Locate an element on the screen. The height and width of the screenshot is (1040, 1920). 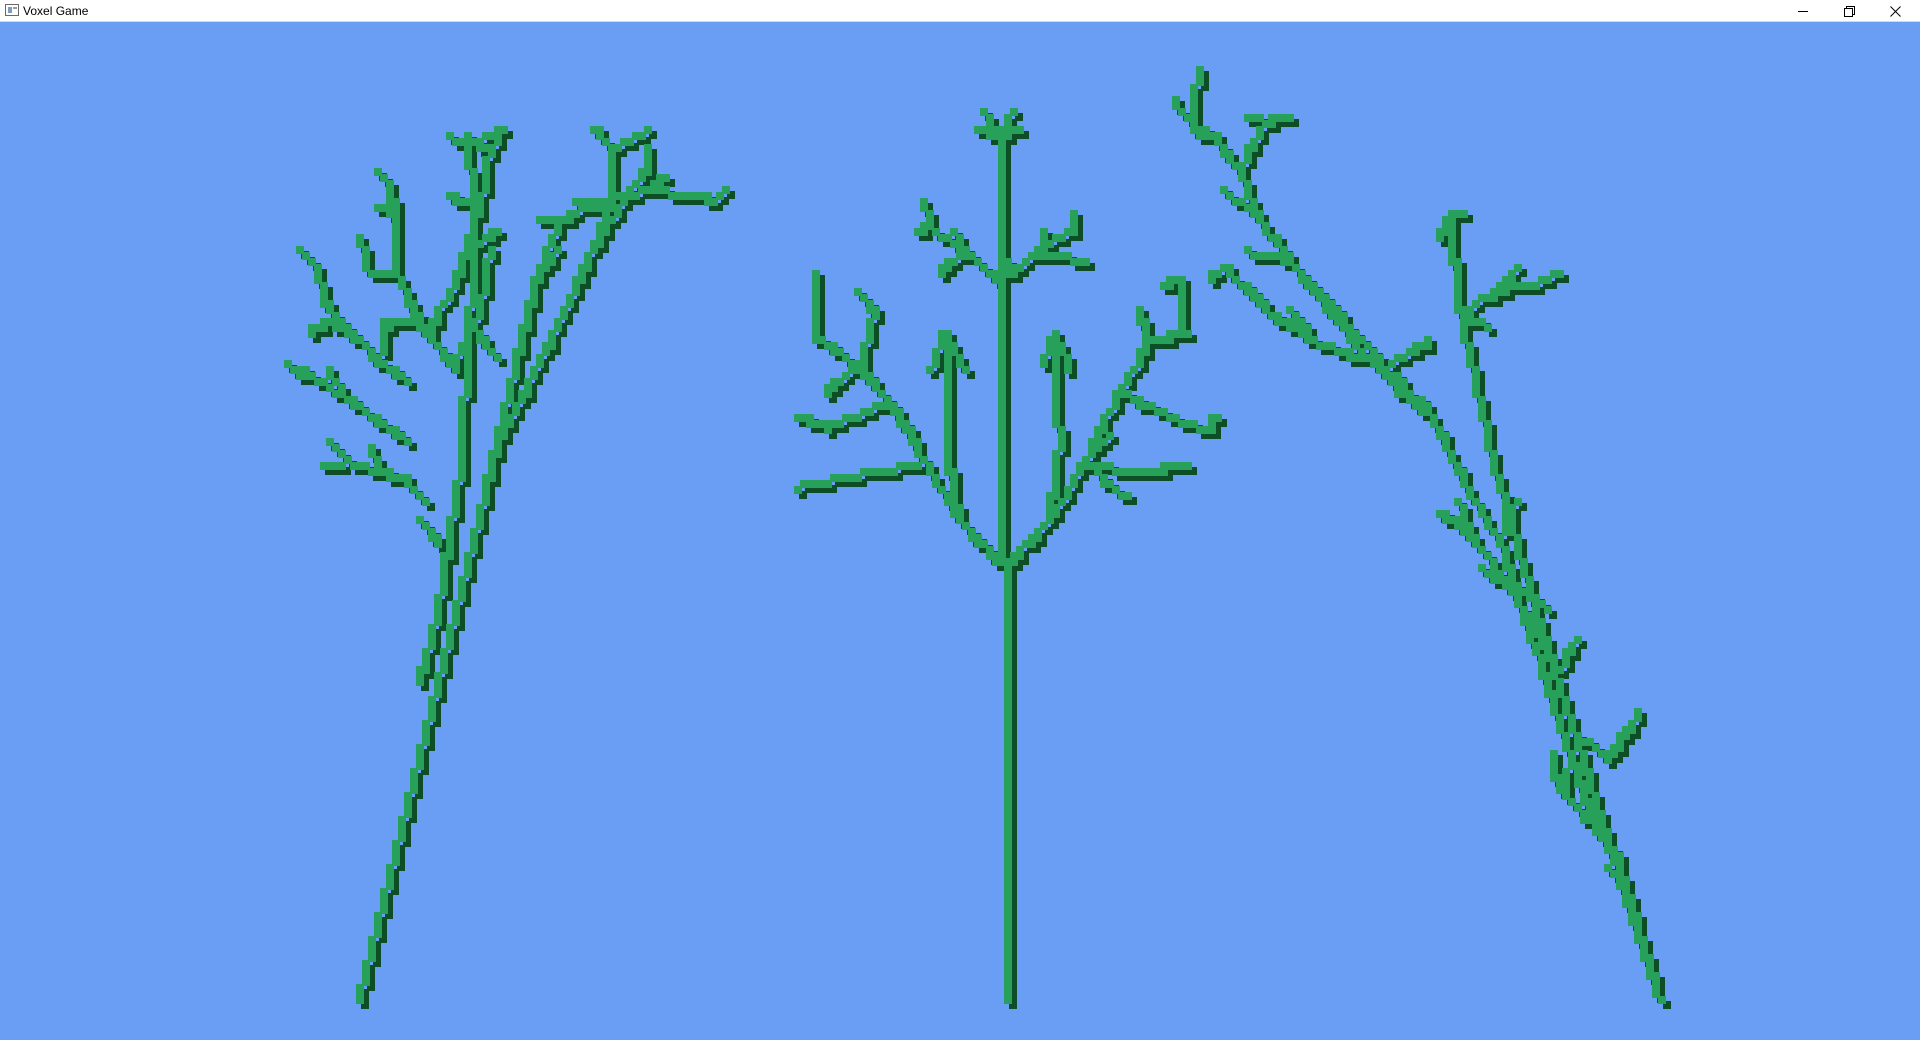
restore-icon is located at coordinates (1849, 11).